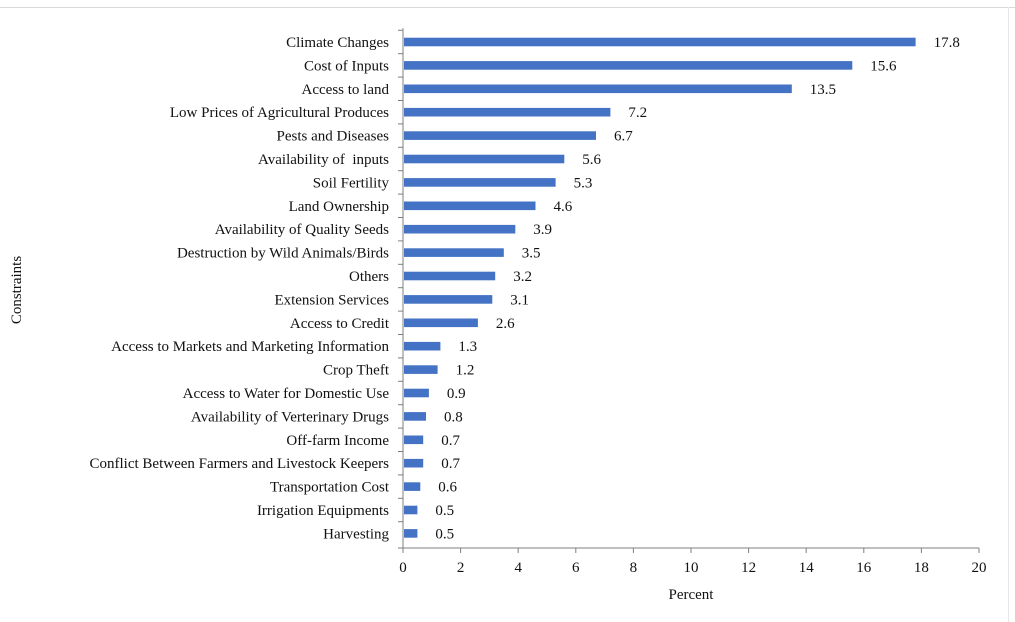 This screenshot has width=1015, height=622. Describe the element at coordinates (823, 90) in the screenshot. I see `value-label-2: 13.5` at that location.